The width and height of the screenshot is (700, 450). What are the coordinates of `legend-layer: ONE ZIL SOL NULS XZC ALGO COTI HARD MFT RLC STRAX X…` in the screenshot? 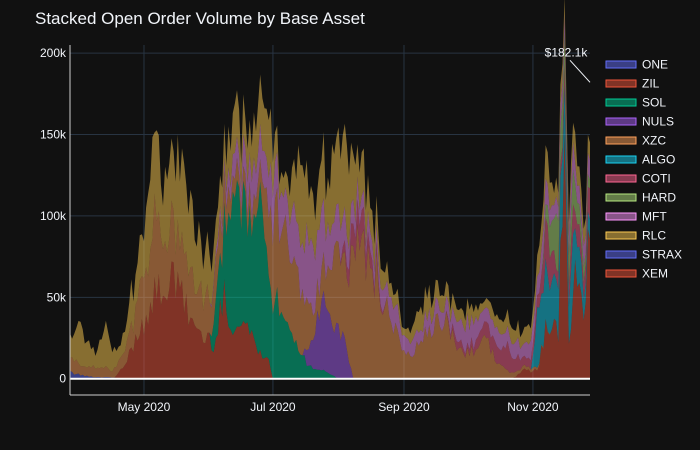 It's located at (643, 169).